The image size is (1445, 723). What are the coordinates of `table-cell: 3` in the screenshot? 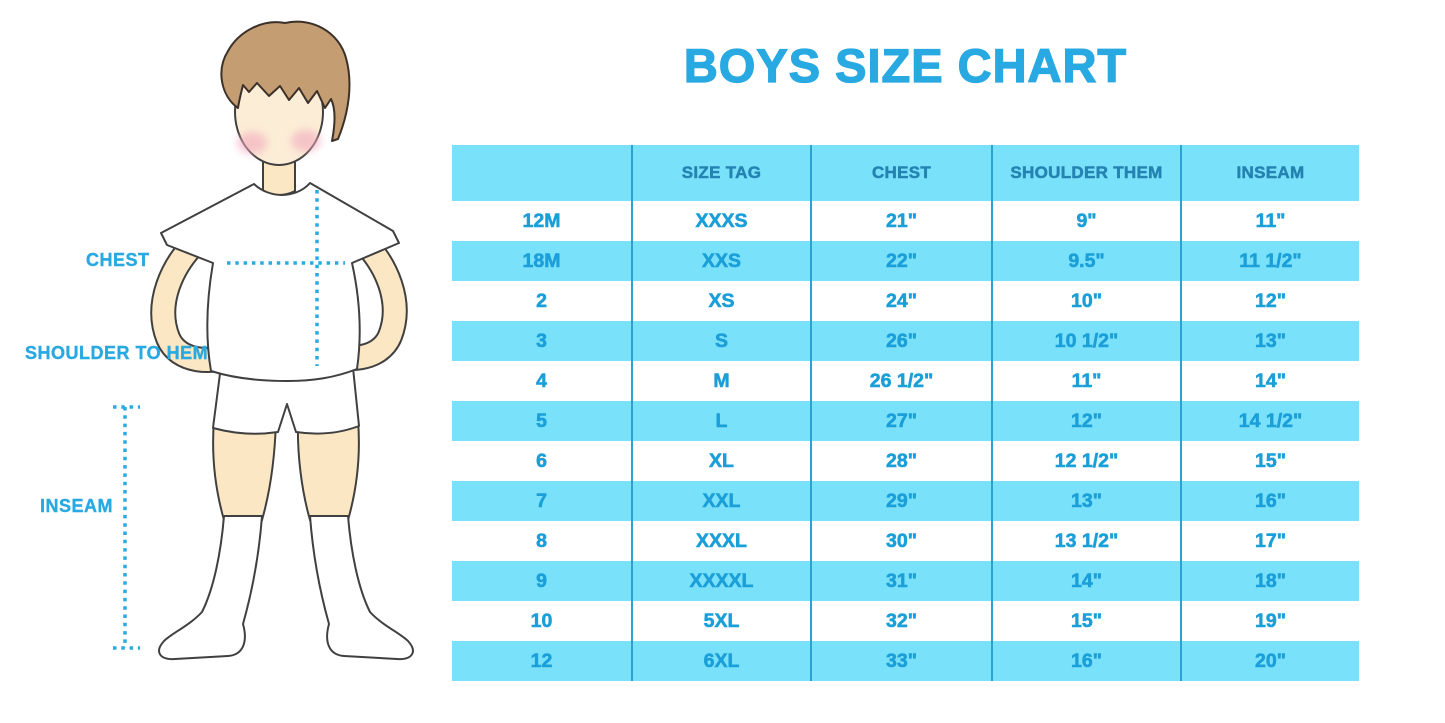 It's located at (542, 341).